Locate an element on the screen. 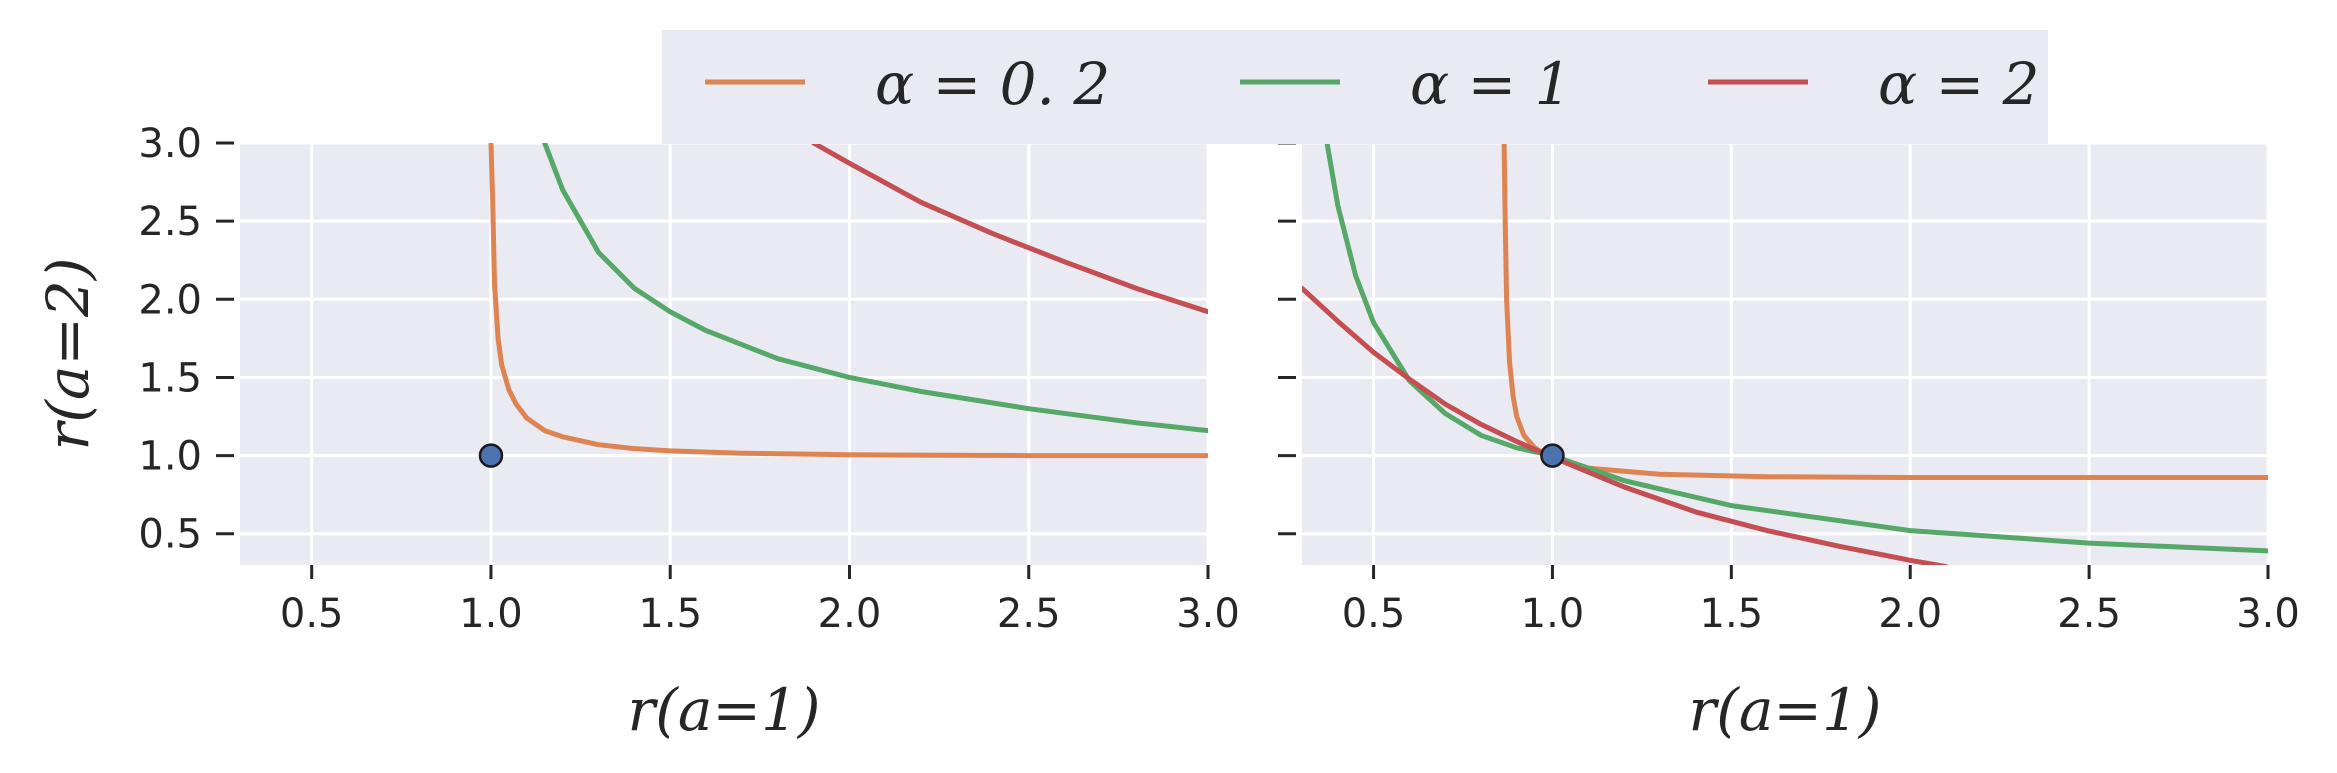  legend: α = 0. 2 α = 1 α = 2 is located at coordinates (1355, 87).